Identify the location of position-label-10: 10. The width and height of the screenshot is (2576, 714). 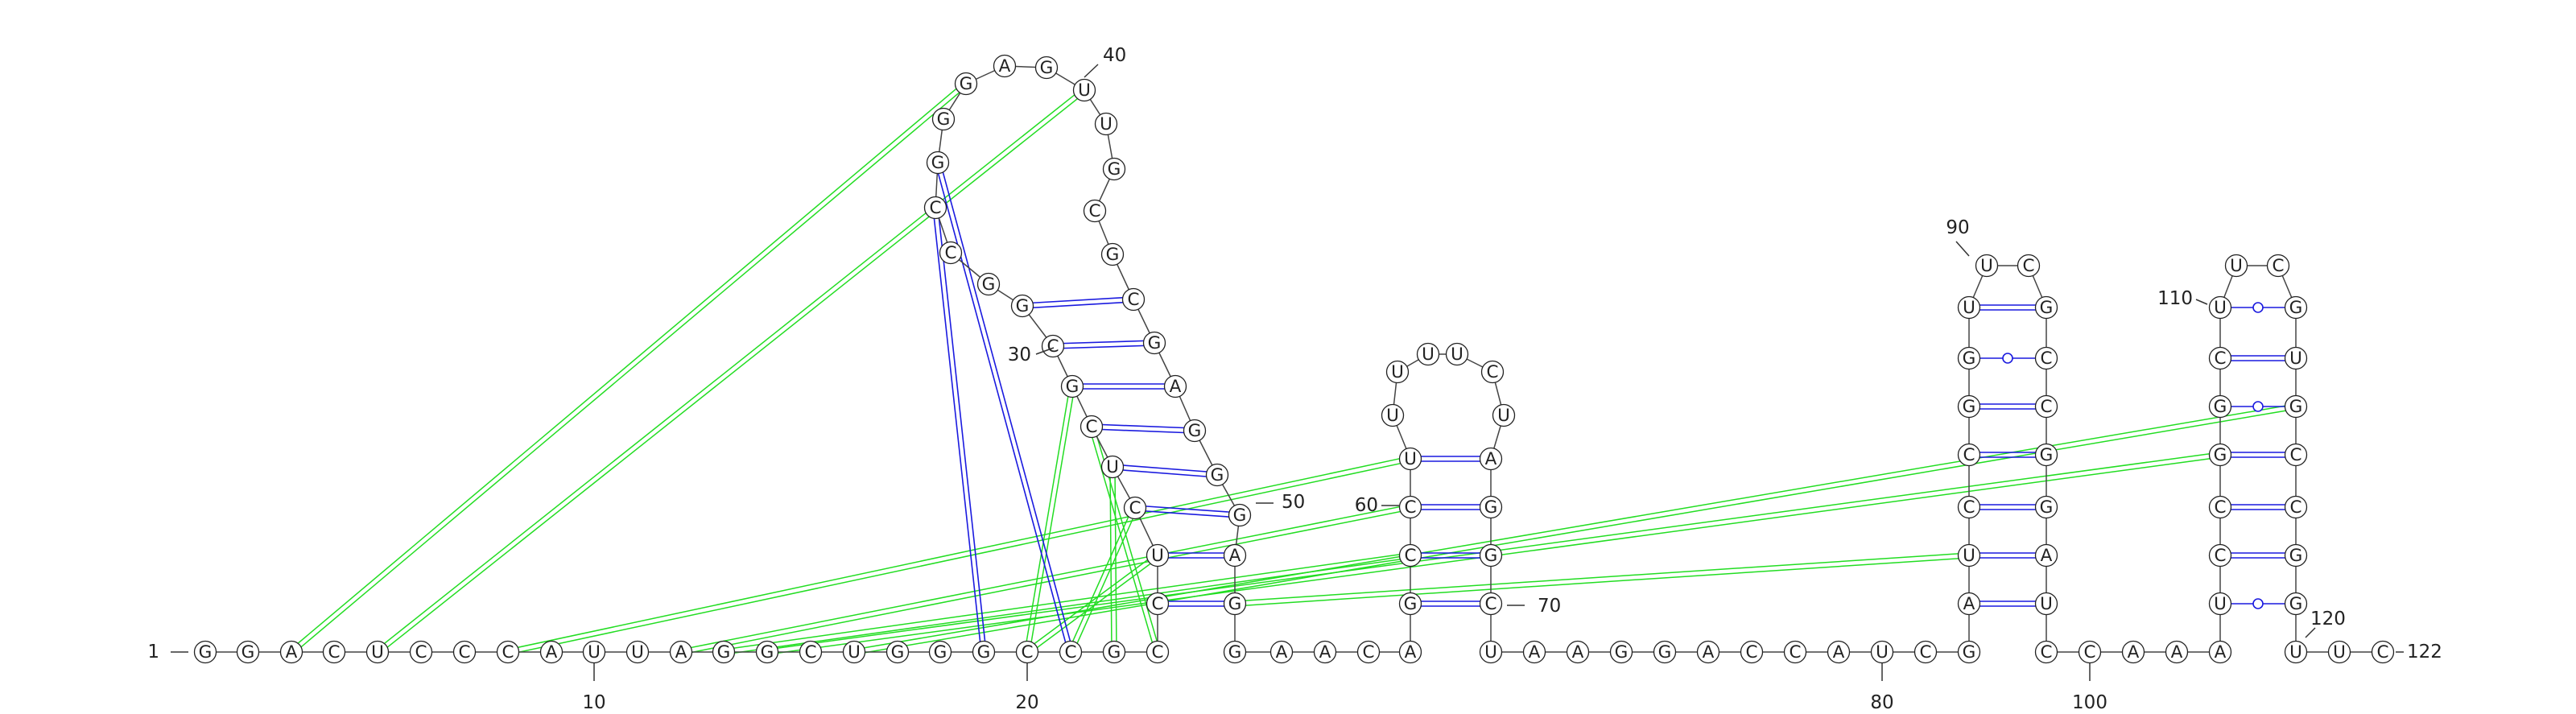
(594, 688).